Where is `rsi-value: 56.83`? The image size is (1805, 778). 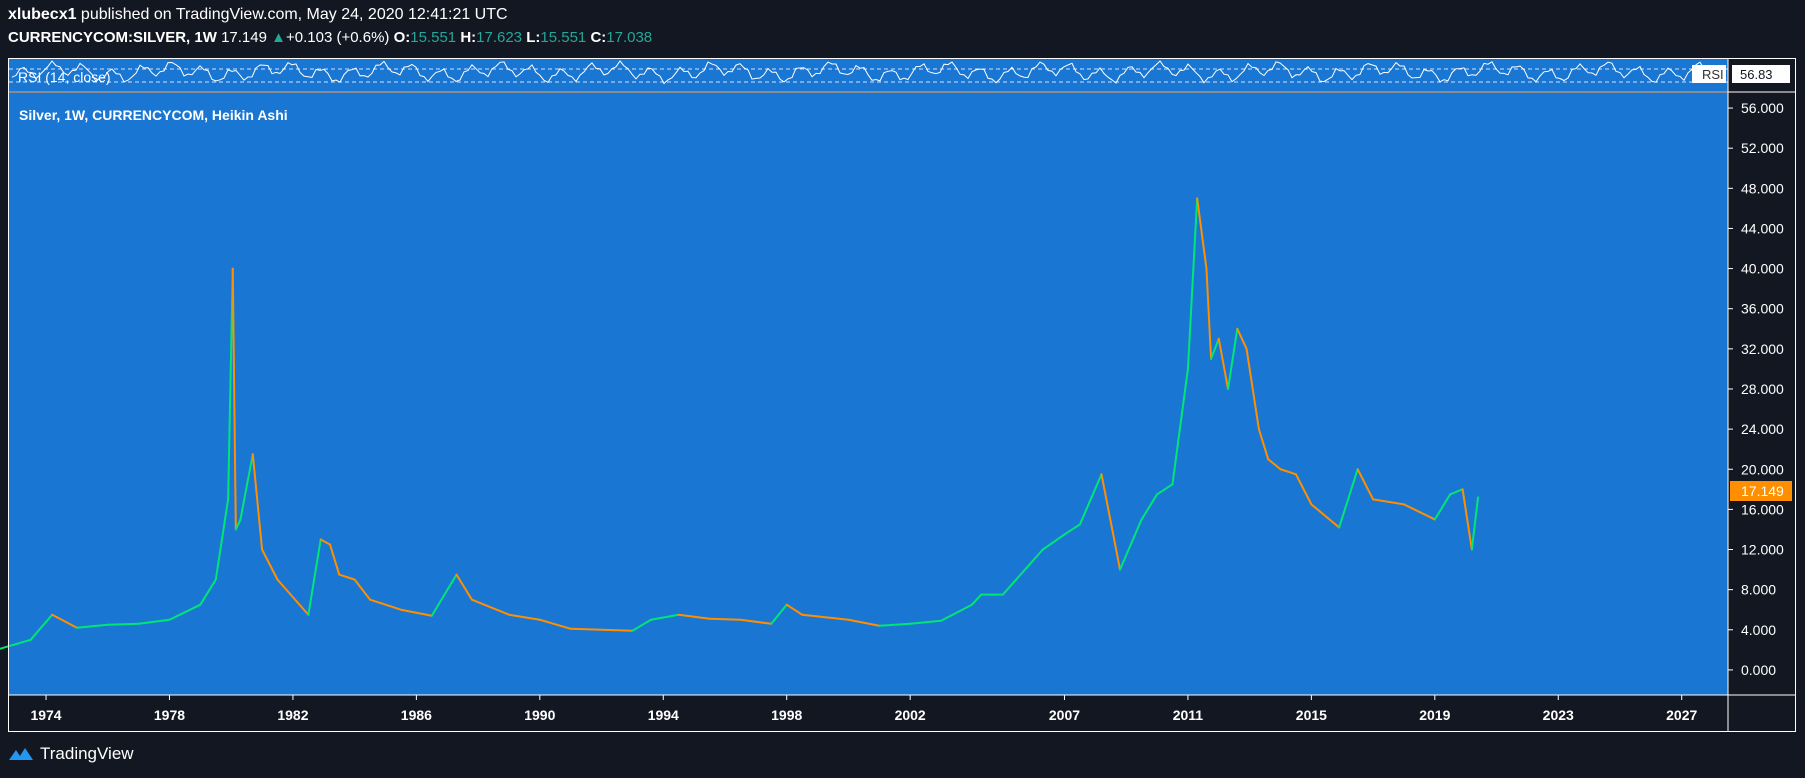
rsi-value: 56.83 is located at coordinates (1756, 74).